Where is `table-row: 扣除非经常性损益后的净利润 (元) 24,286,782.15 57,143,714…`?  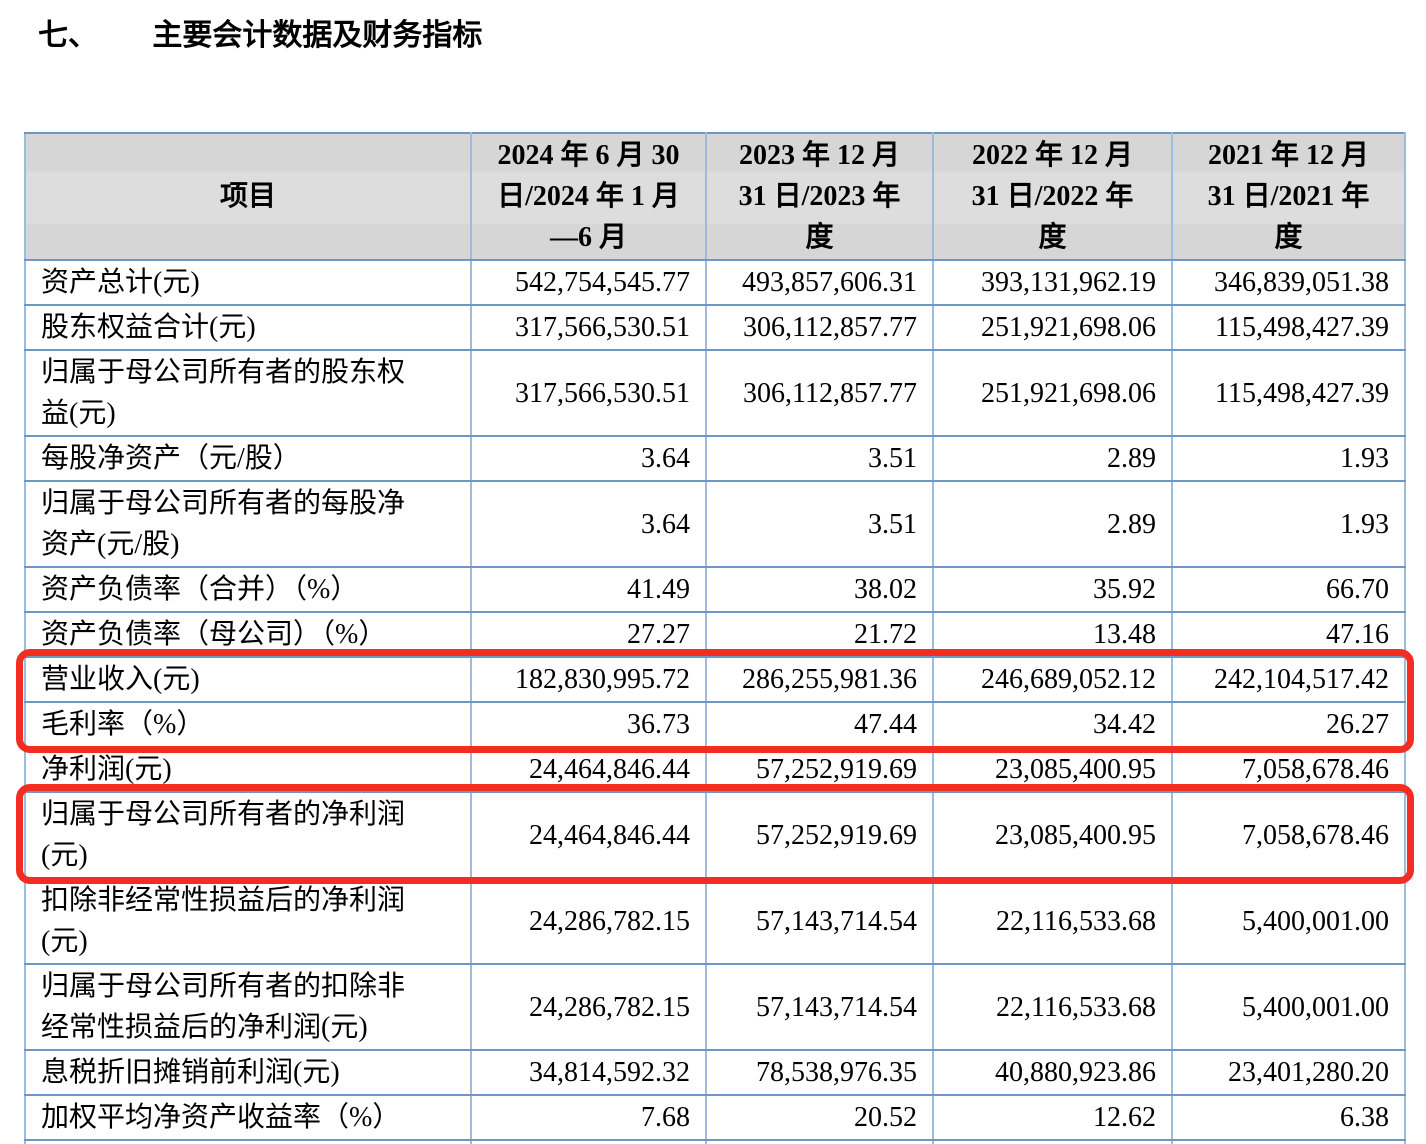
table-row: 扣除非经常性损益后的净利润 (元) 24,286,782.15 57,143,714… is located at coordinates (715, 921).